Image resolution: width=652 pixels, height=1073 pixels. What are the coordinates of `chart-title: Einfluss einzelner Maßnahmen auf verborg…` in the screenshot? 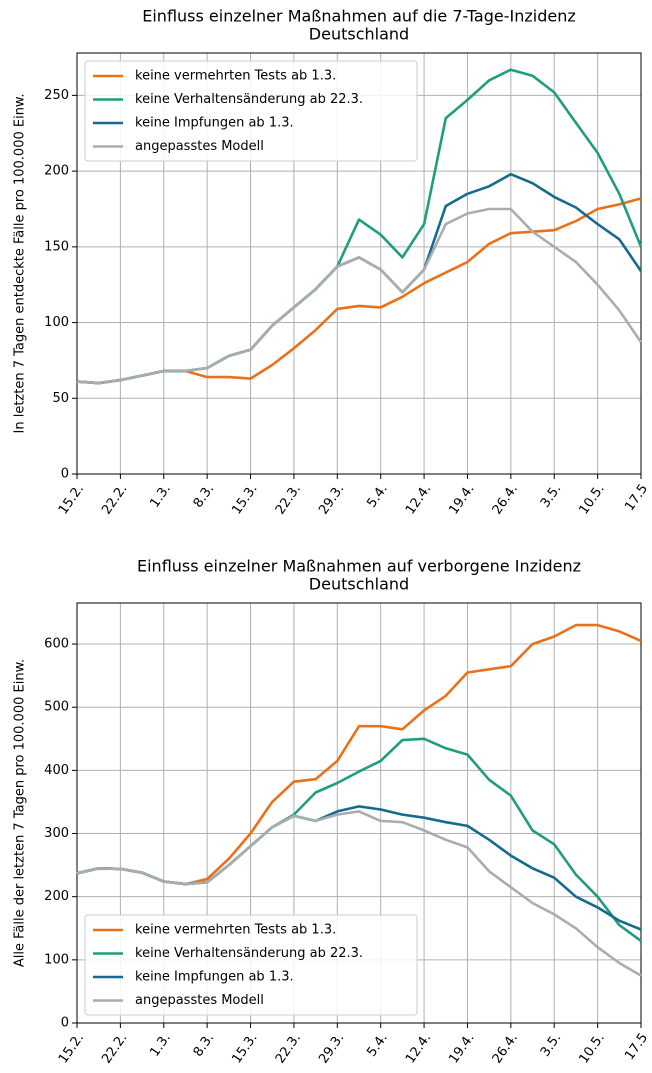 It's located at (359, 566).